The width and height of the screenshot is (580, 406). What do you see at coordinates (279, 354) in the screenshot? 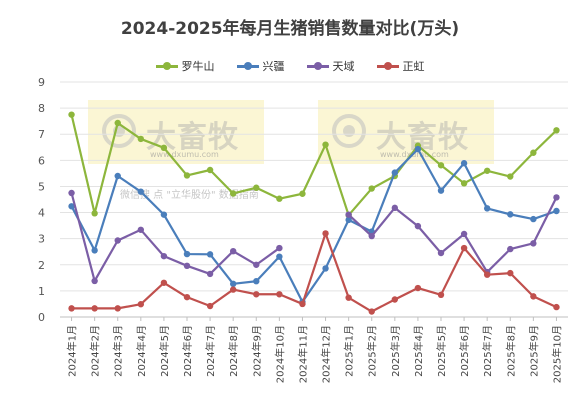
I see `x-tick-label: 2024年10月` at bounding box center [279, 354].